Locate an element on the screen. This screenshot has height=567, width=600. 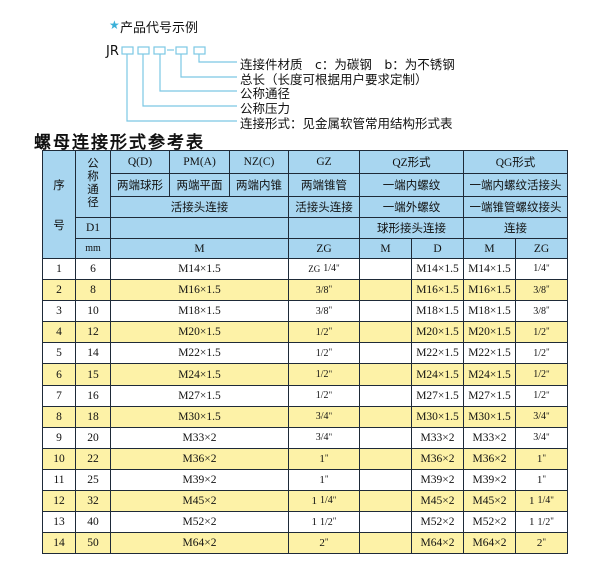
d1-header: D1 is located at coordinates (93, 228).